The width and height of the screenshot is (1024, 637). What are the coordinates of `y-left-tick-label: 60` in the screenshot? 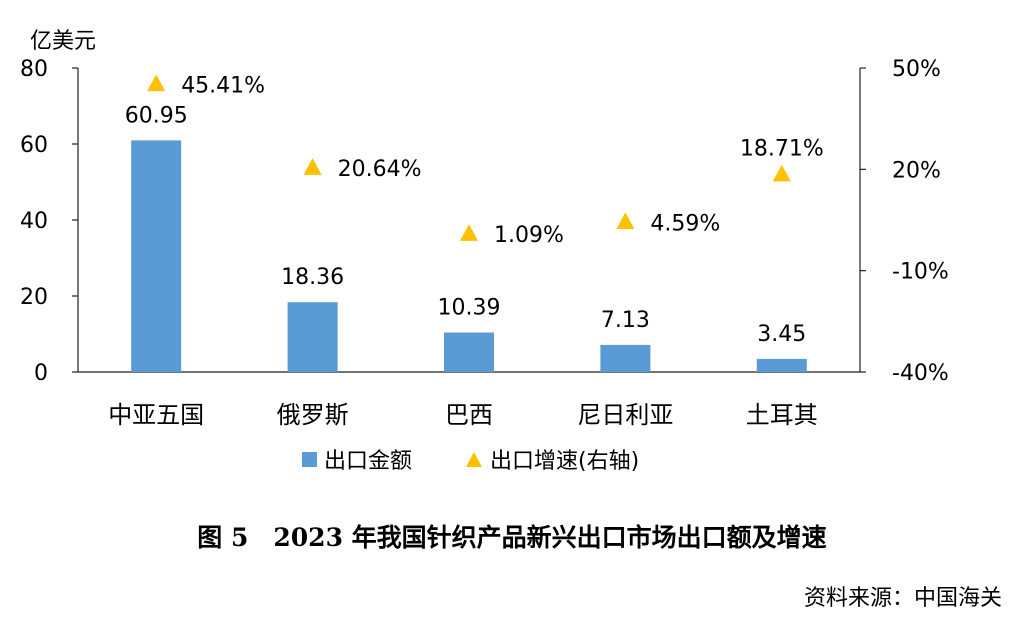 It's located at (34, 145).